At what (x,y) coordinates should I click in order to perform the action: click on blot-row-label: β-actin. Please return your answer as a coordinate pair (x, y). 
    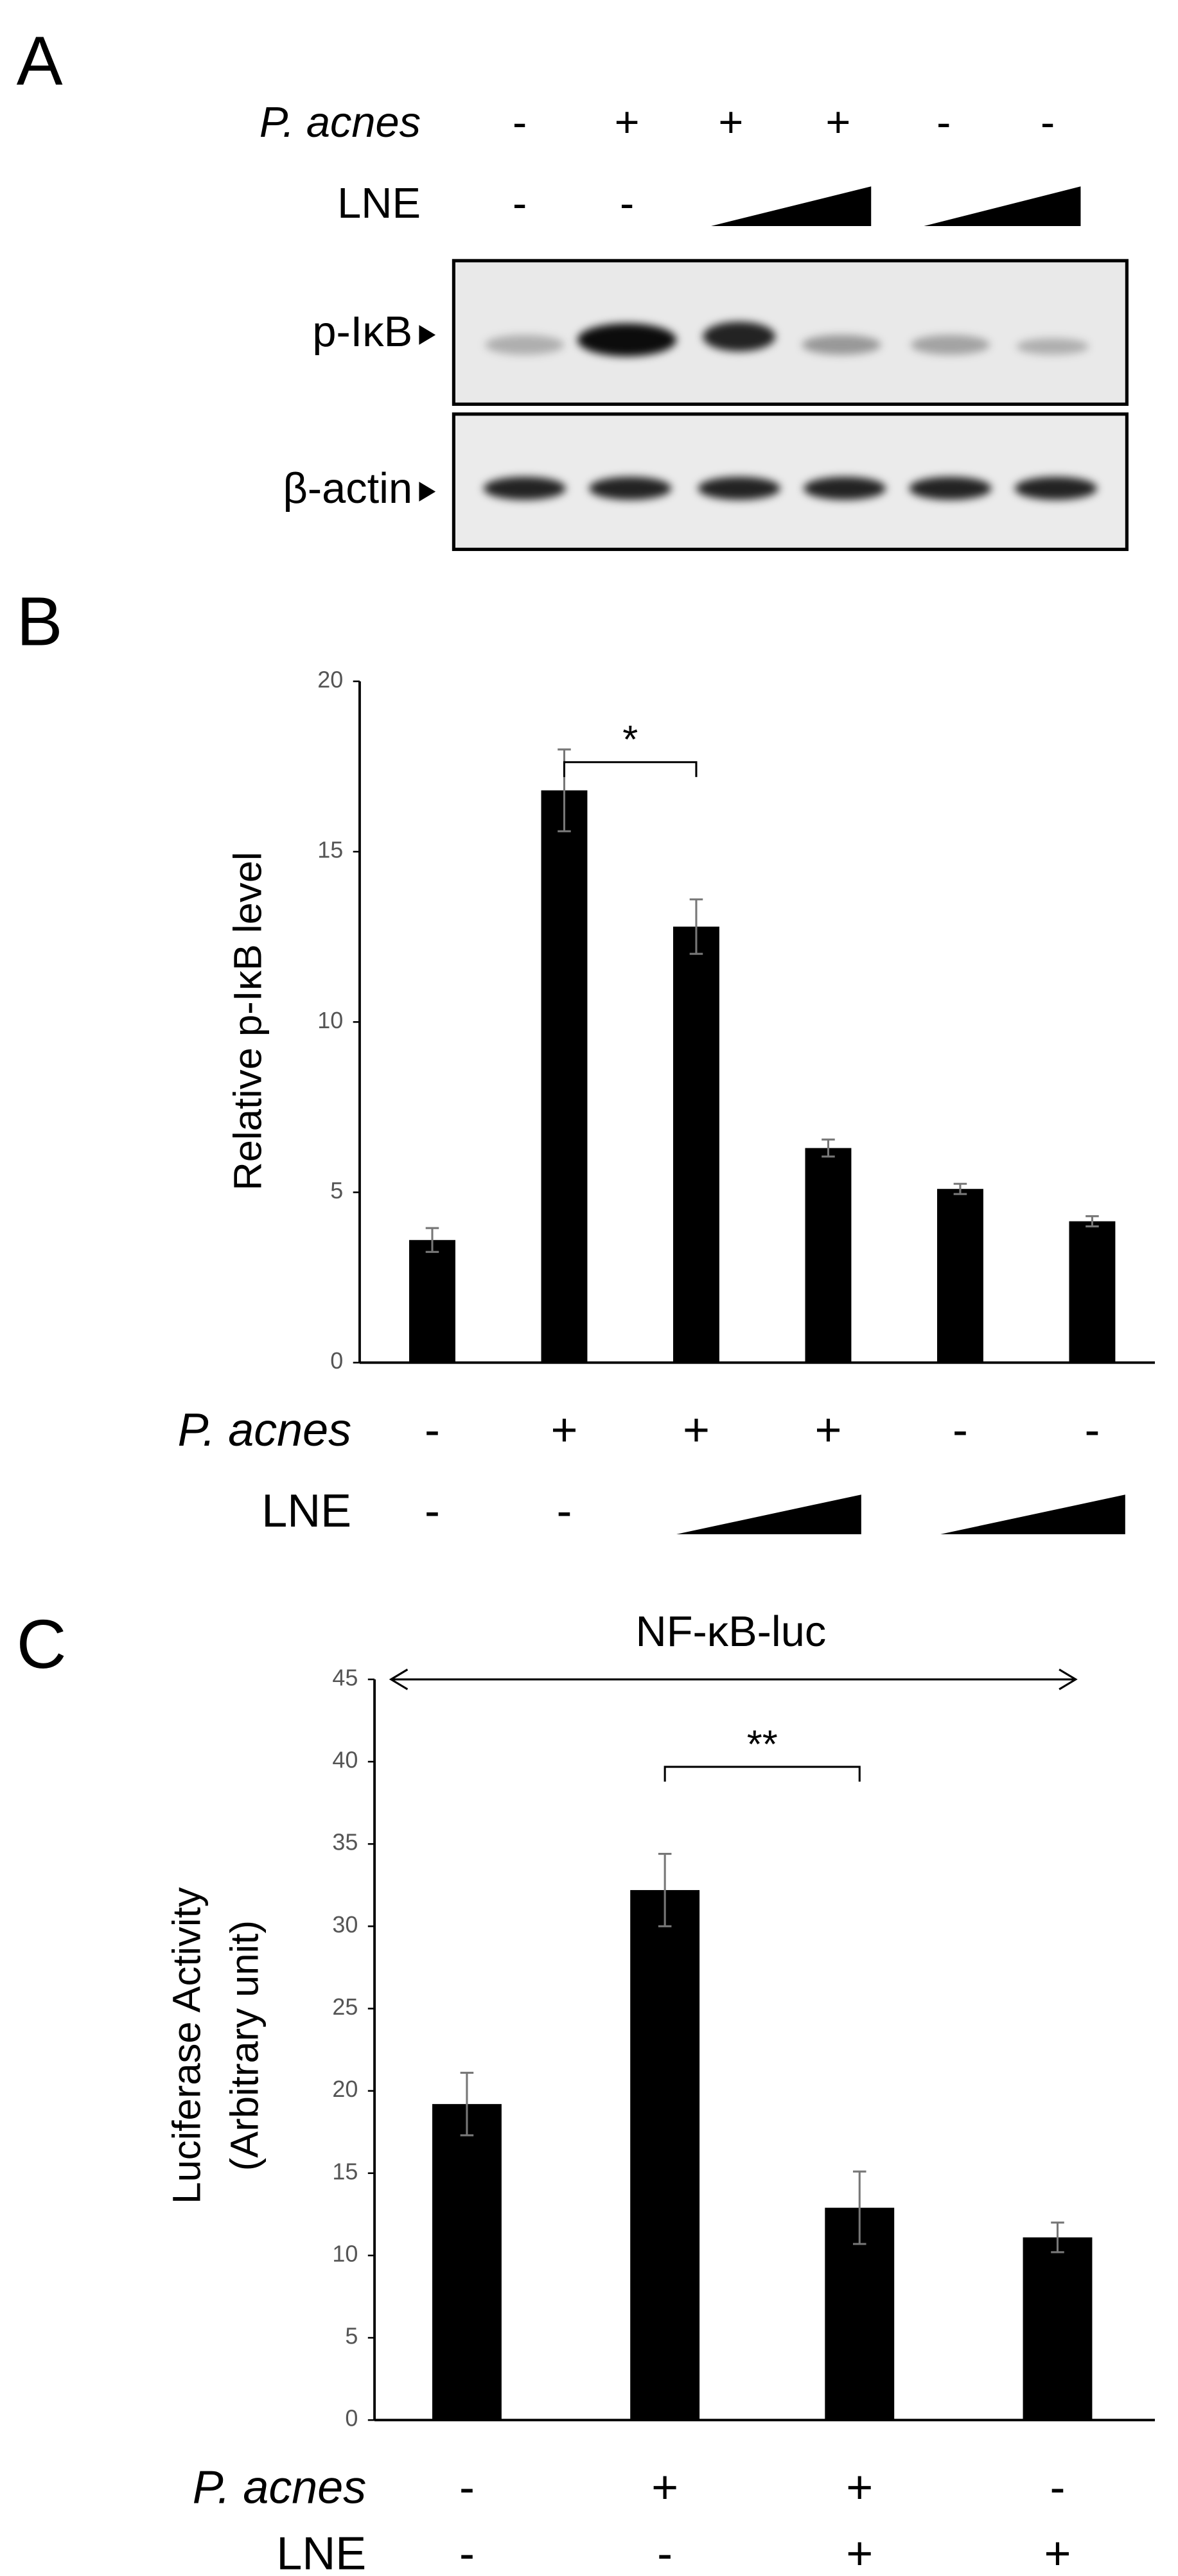
    Looking at the image, I should click on (347, 489).